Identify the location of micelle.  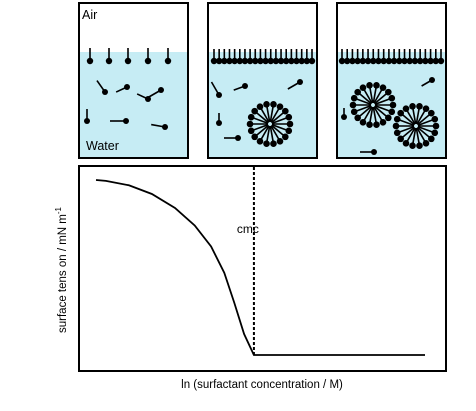
(270, 124).